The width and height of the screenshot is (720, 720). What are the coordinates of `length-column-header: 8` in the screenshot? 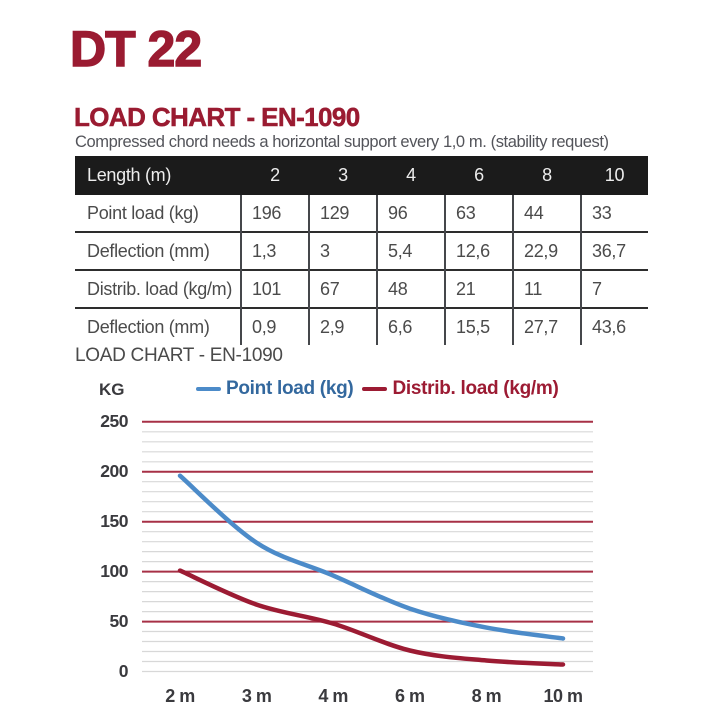 It's located at (547, 175).